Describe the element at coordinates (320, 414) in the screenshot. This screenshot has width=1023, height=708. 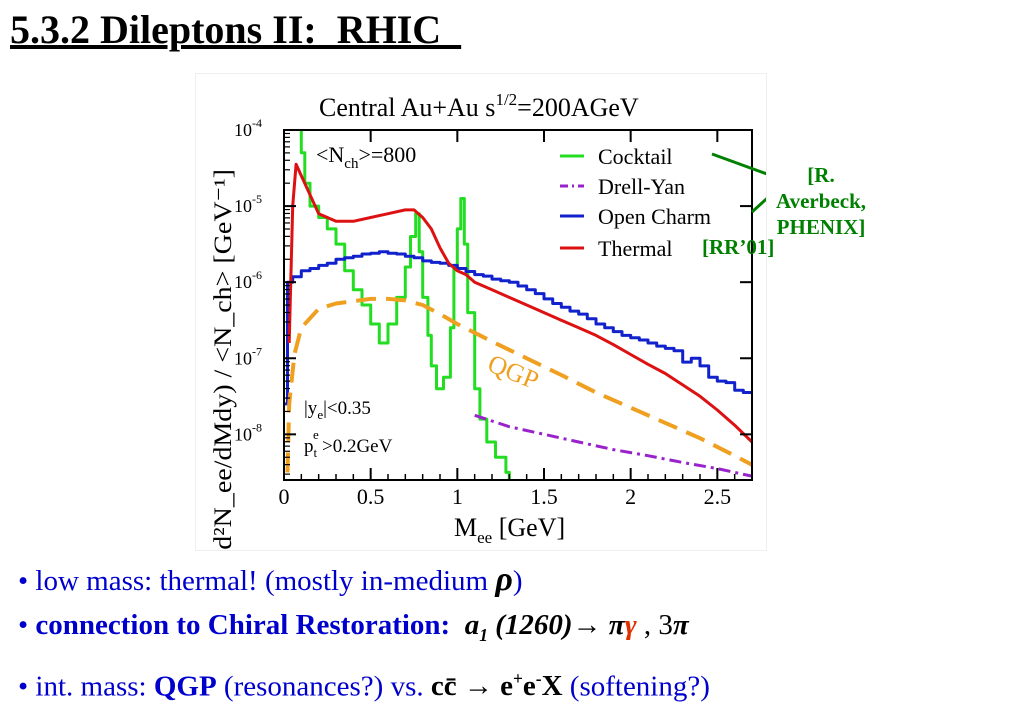
I see `cut-rapidity-sub: e` at that location.